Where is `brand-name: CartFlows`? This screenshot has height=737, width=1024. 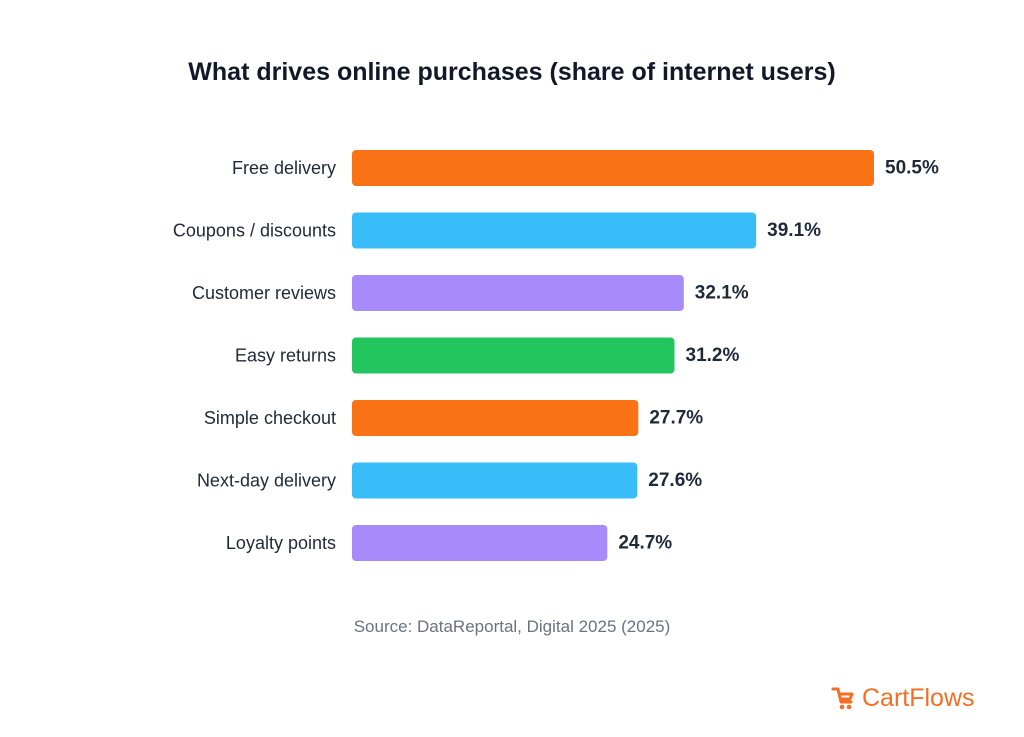
brand-name: CartFlows is located at coordinates (918, 697).